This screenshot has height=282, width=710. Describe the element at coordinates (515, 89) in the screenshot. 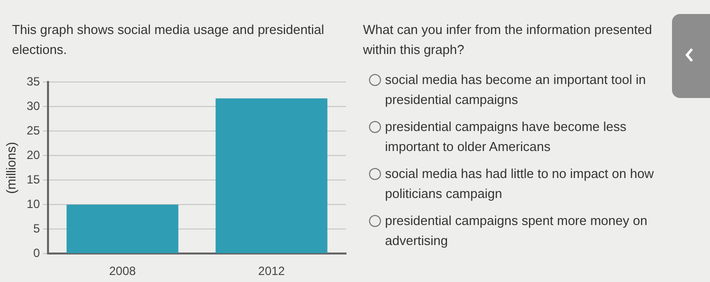

I see `text: social media has become an important tool in presidential campaigns` at that location.